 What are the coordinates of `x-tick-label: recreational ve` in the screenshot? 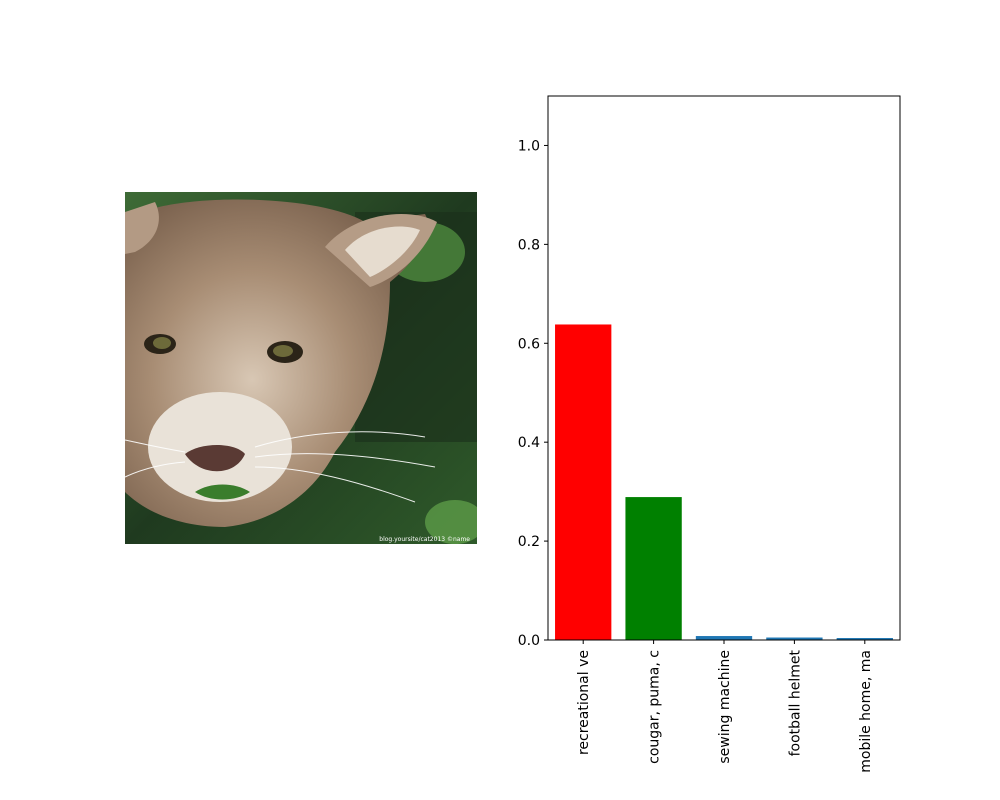 It's located at (584, 702).